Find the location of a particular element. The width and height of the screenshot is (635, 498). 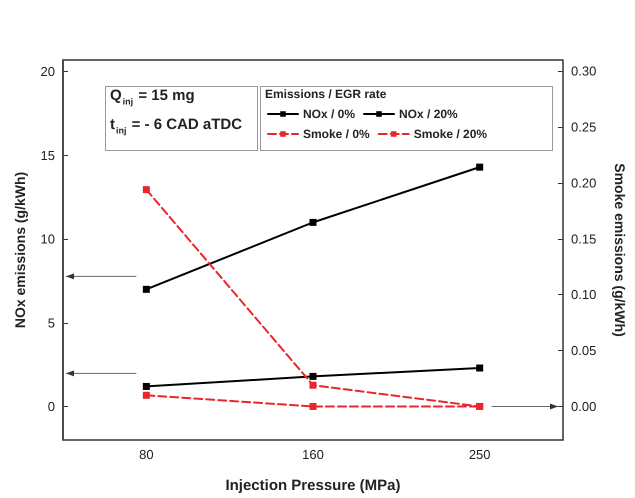

y-axis-title: NOx emissions (g/kWh) is located at coordinates (20, 250).